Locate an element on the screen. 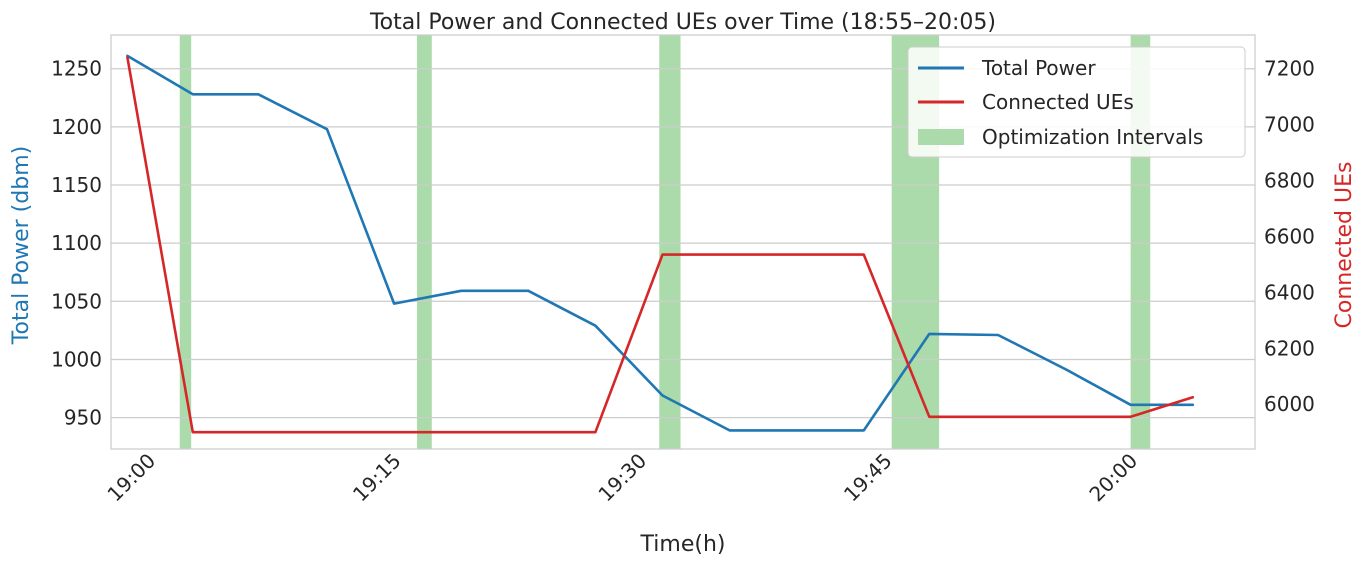 The width and height of the screenshot is (1366, 565). right-y-tick-label: 7000 is located at coordinates (1289, 125).